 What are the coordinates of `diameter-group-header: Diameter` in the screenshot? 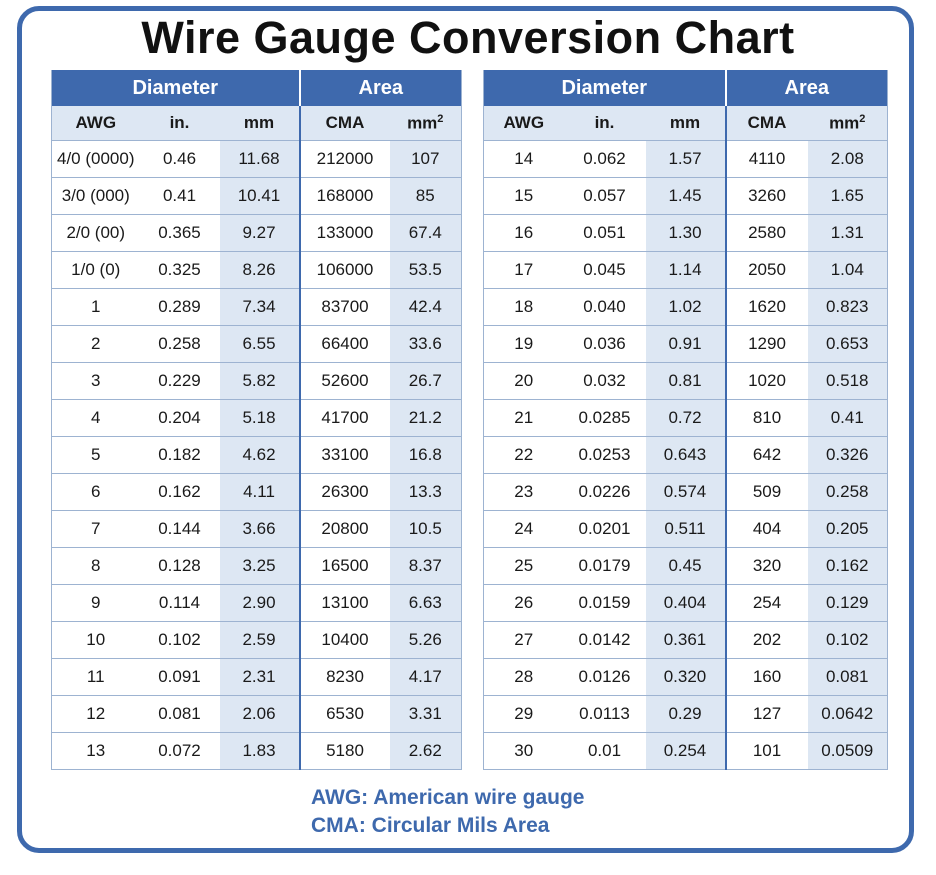 It's located at (604, 88).